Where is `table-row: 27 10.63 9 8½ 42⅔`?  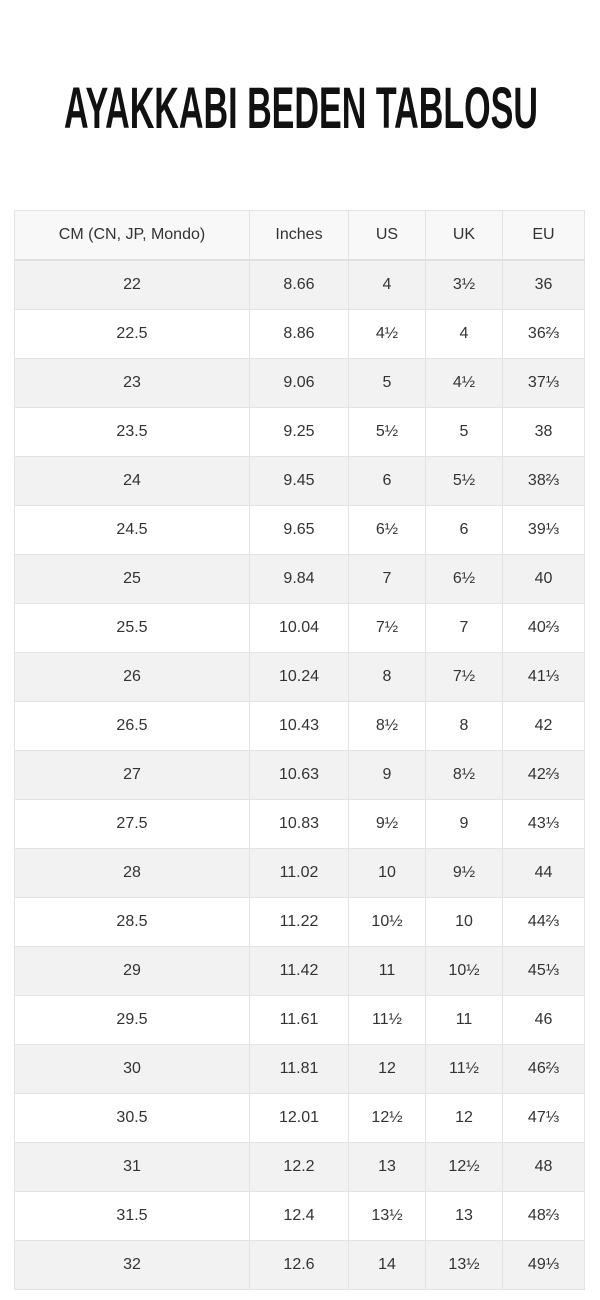
table-row: 27 10.63 9 8½ 42⅔ is located at coordinates (299, 775).